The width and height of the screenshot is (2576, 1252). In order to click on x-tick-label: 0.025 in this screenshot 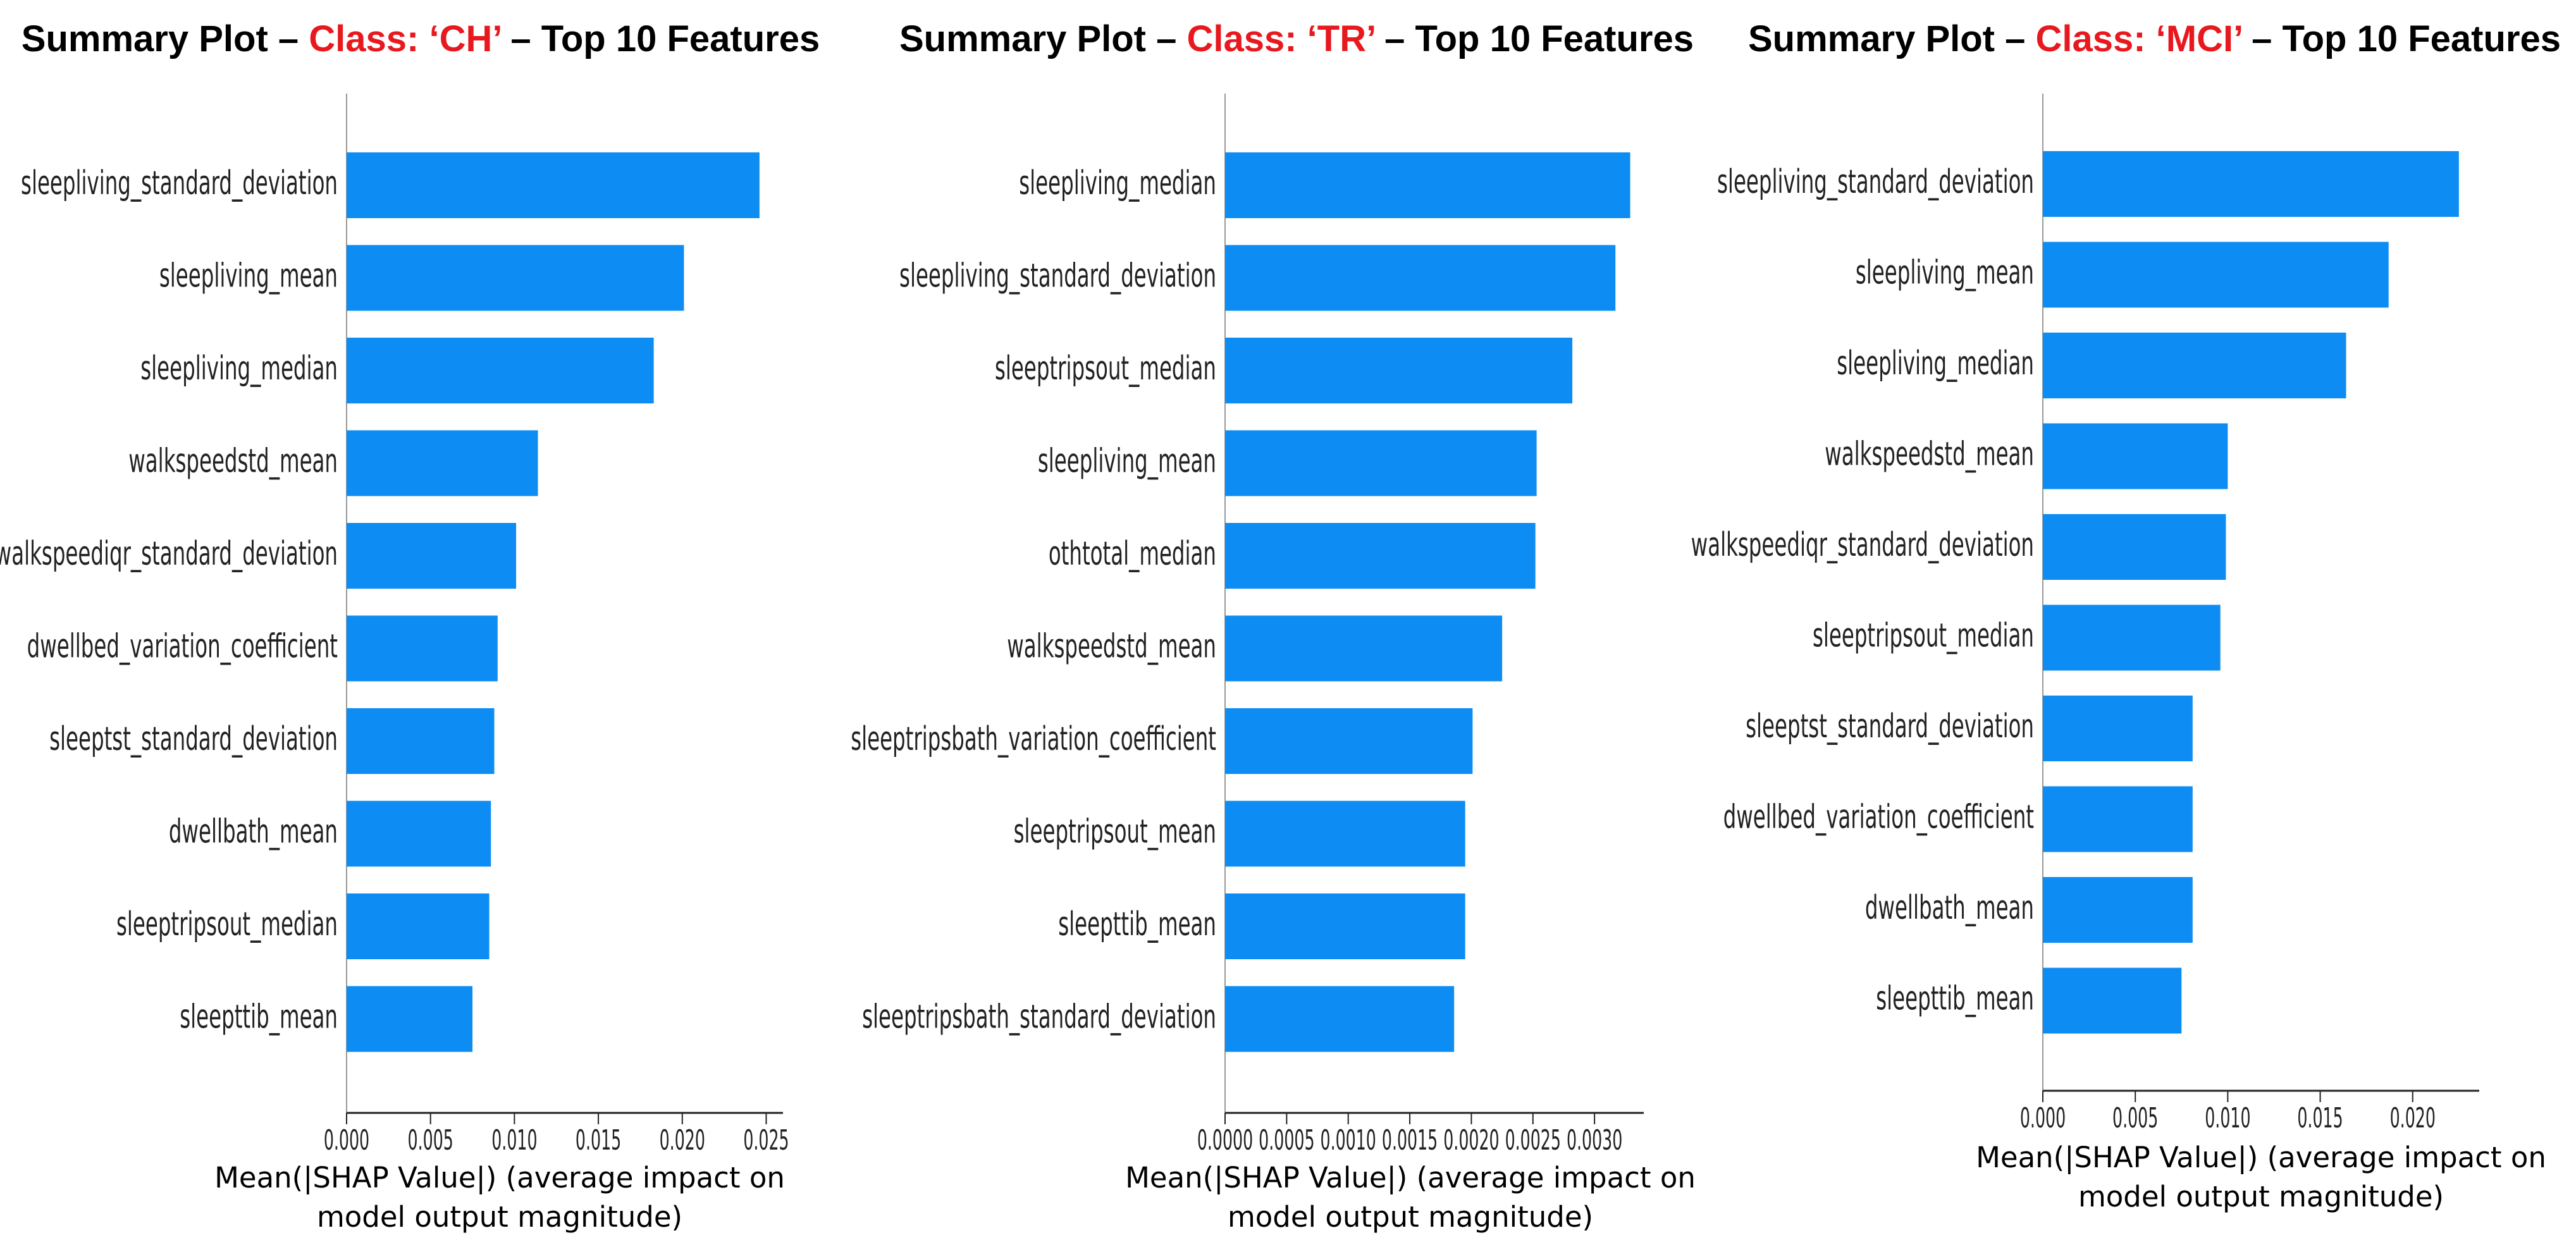, I will do `click(766, 1140)`.